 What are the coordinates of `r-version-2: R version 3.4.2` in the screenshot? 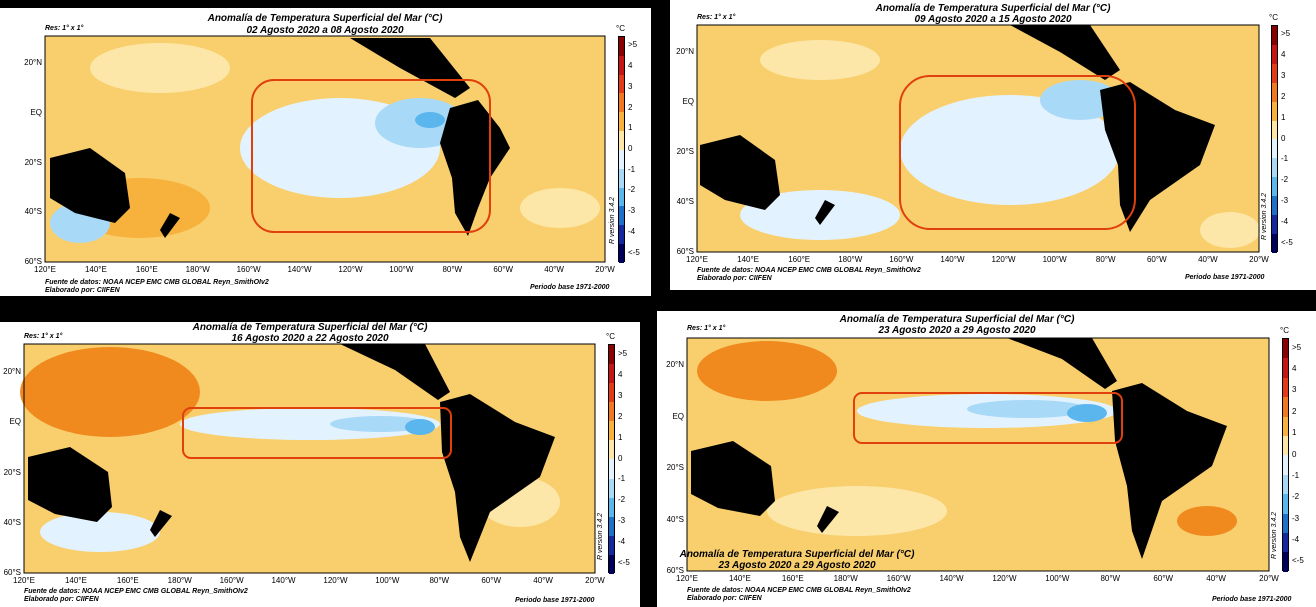 It's located at (1264, 216).